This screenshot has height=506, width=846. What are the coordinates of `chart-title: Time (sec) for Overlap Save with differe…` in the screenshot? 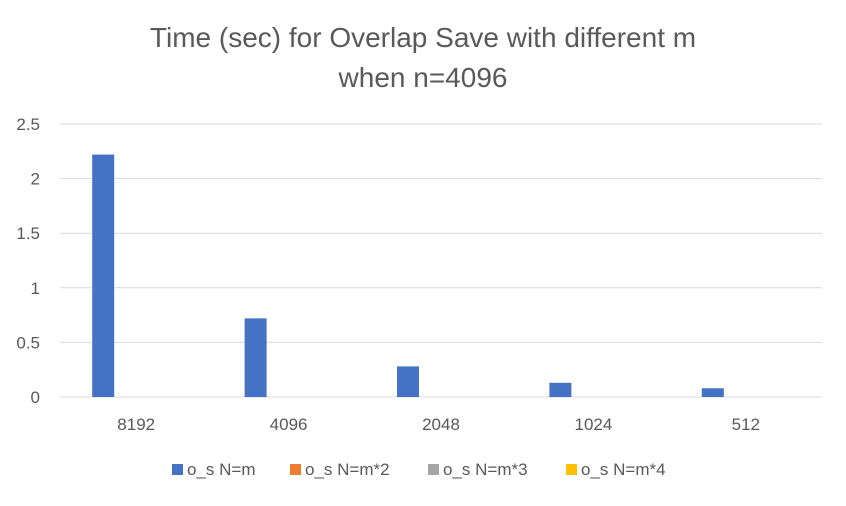 It's located at (423, 37).